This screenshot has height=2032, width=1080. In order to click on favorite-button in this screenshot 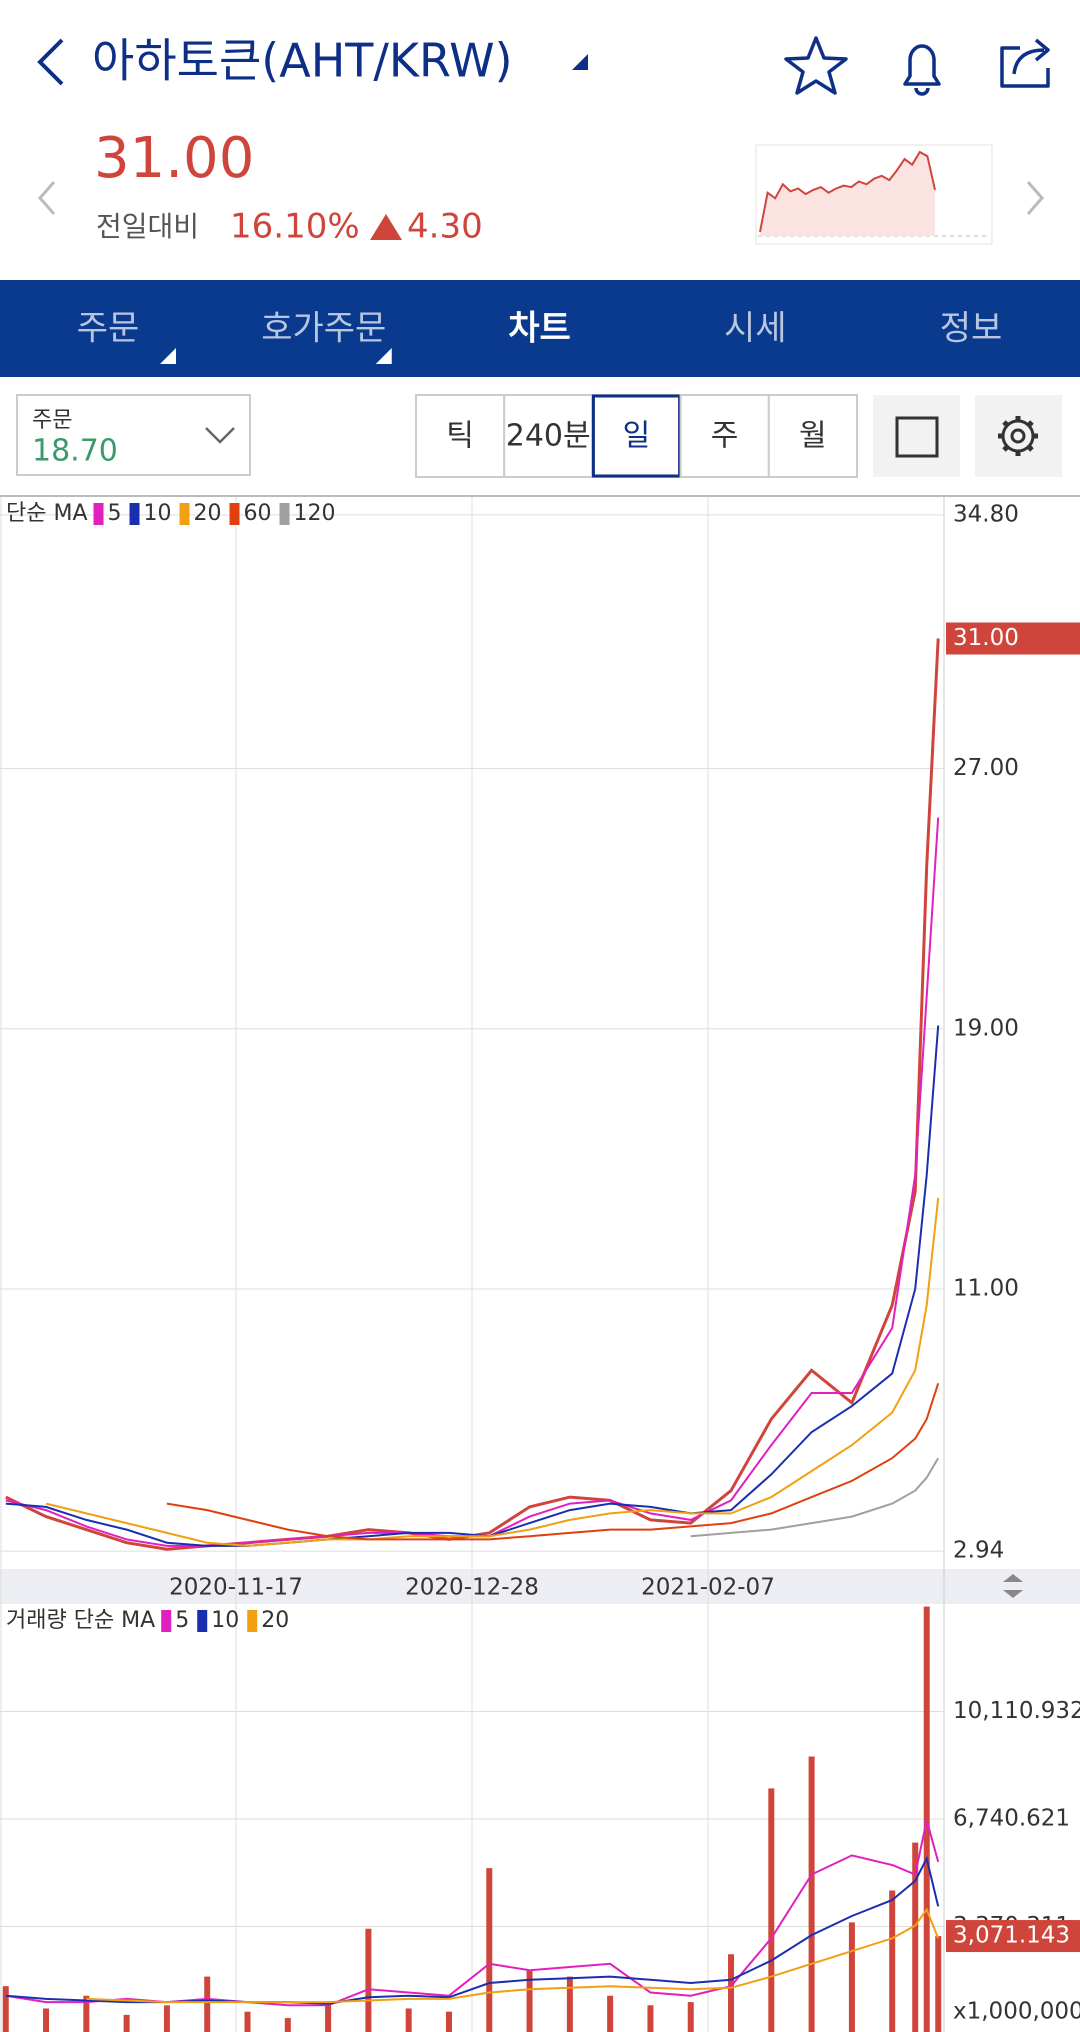, I will do `click(816, 65)`.